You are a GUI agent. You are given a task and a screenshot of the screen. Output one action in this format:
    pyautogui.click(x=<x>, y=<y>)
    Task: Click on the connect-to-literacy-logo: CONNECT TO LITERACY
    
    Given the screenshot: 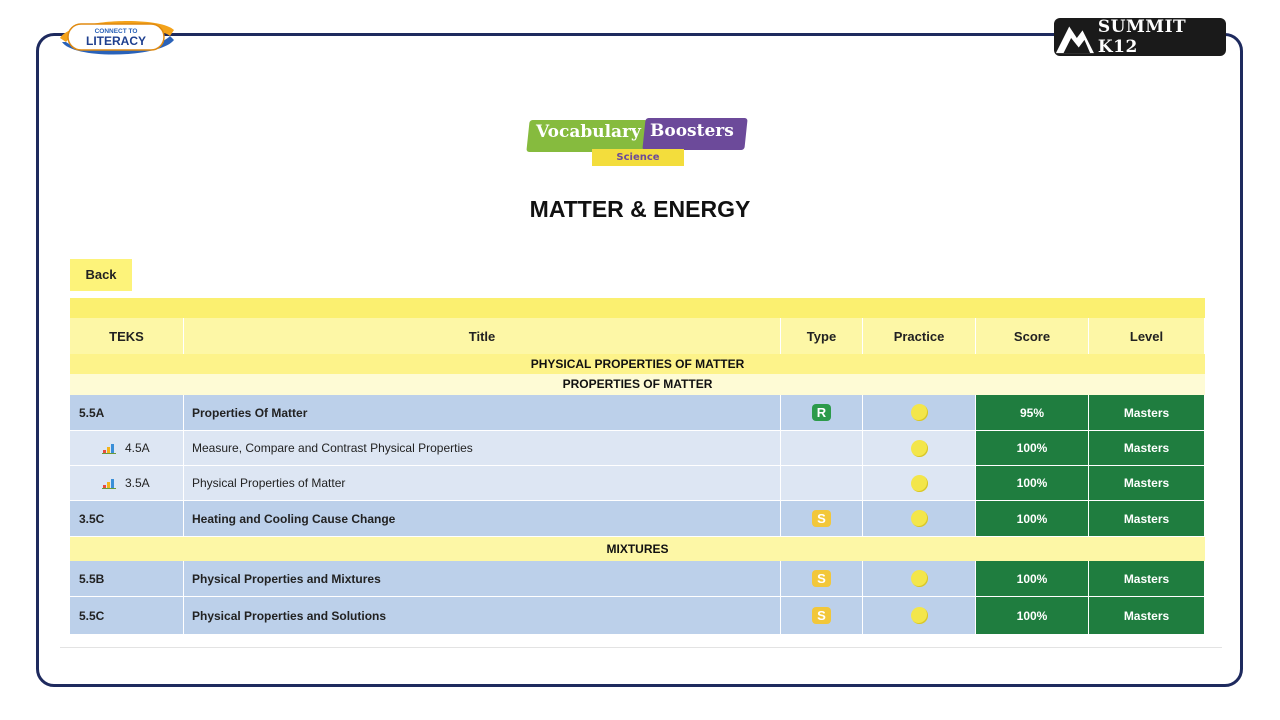 What is the action you would take?
    pyautogui.click(x=116, y=37)
    